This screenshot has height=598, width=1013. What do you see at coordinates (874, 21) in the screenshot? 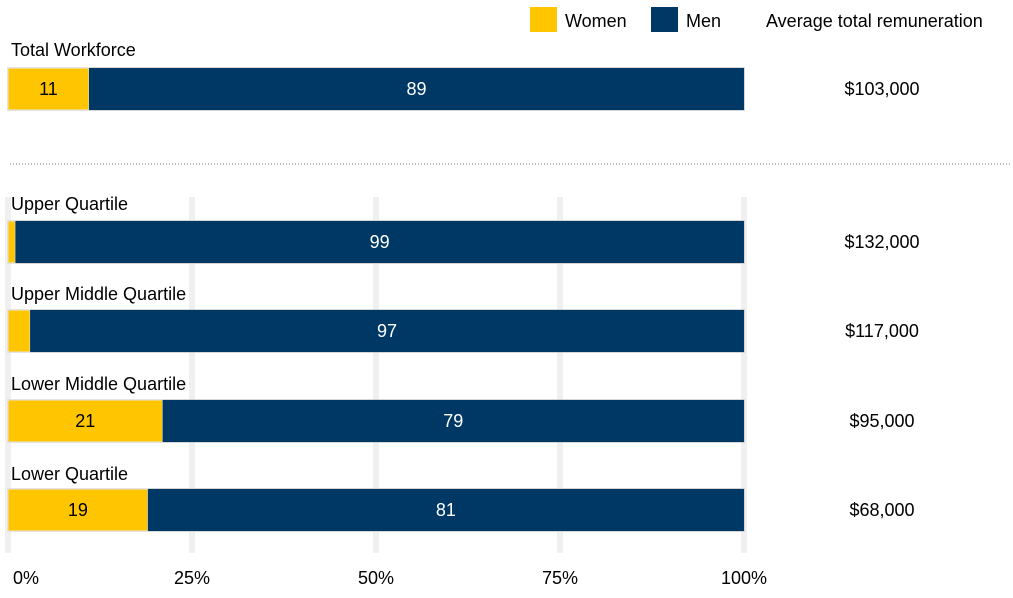
I see `remuneration-header: Average total remuneration` at bounding box center [874, 21].